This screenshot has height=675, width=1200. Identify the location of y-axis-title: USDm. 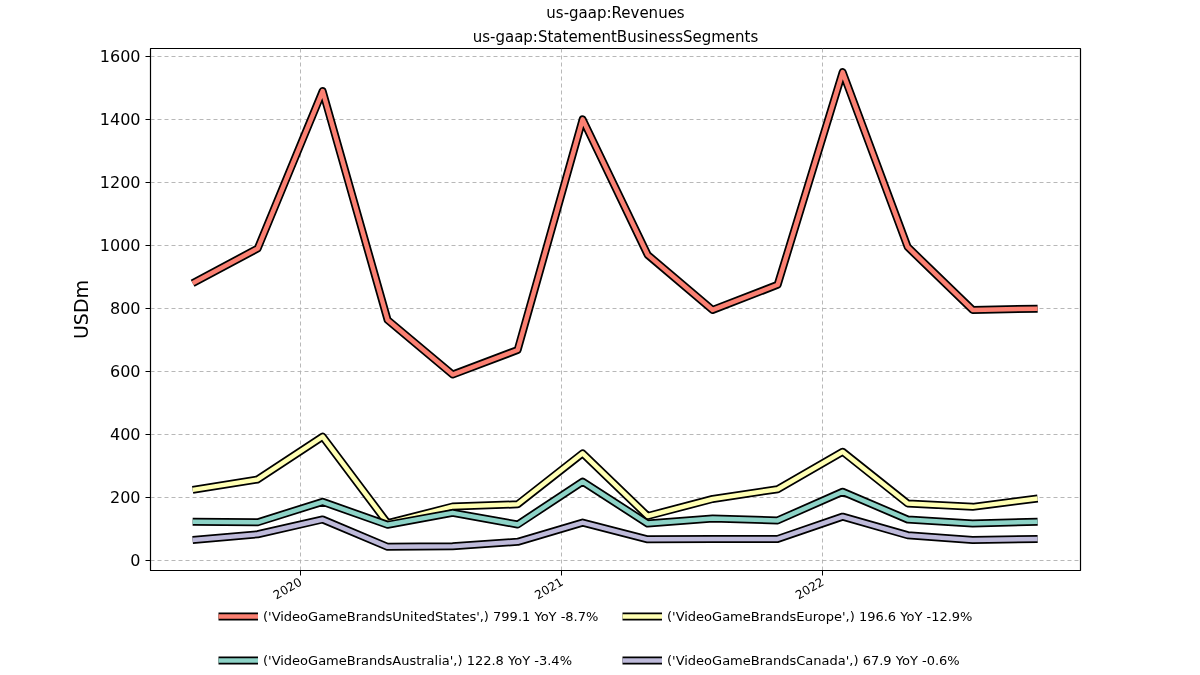
(80, 309).